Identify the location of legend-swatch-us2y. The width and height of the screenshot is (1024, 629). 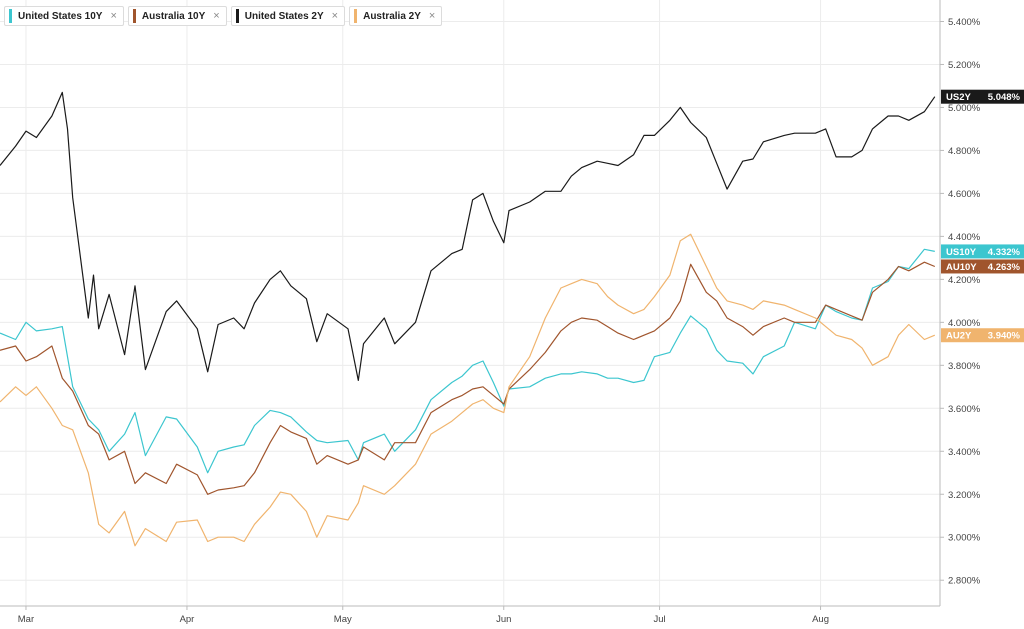
(237, 16).